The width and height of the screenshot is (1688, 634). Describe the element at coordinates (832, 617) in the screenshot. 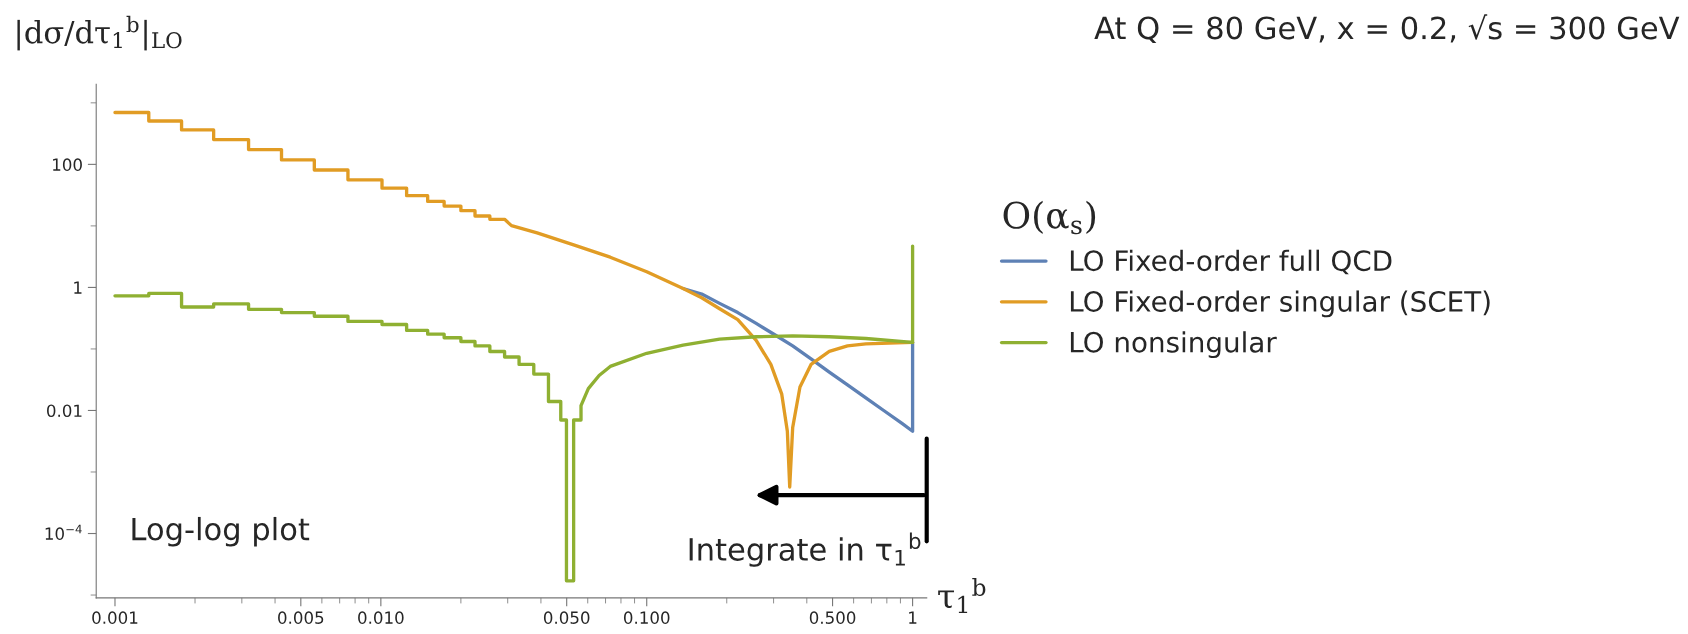

I see `x-tick-label: 0.500` at that location.